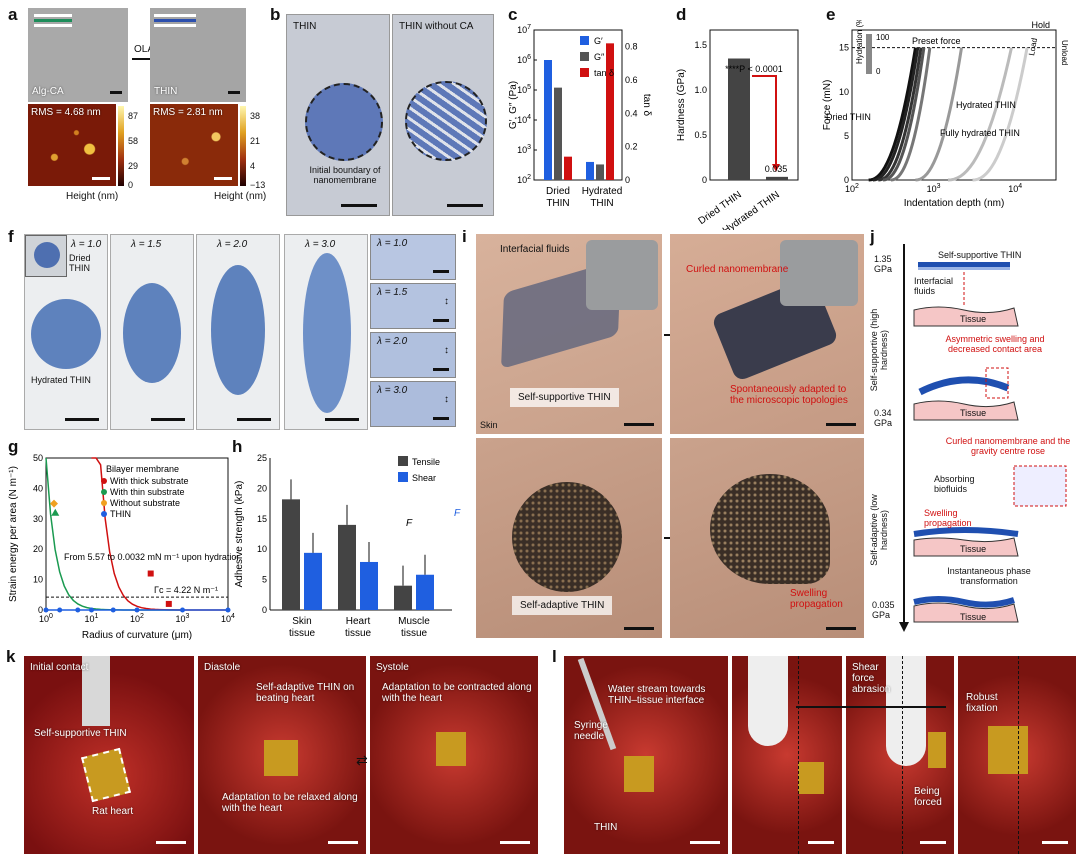 This screenshot has height=859, width=1080. Describe the element at coordinates (55, 512) in the screenshot. I see `point-thin` at that location.